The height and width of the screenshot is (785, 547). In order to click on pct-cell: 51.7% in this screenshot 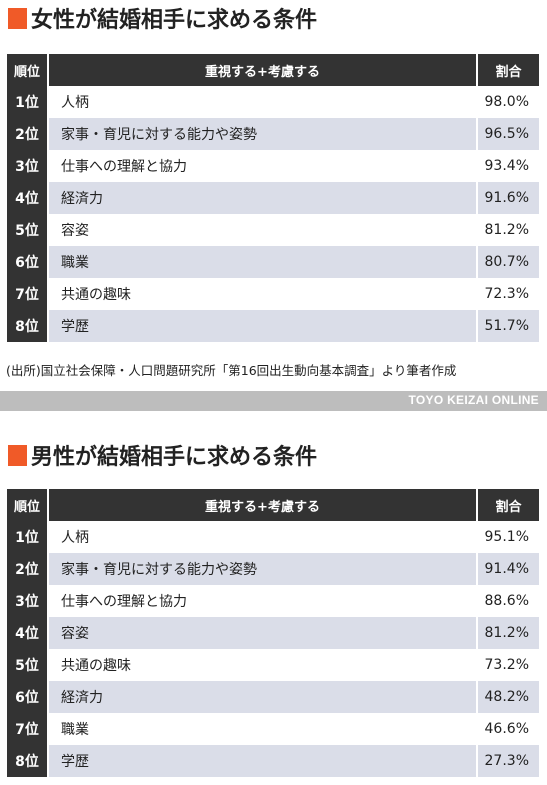, I will do `click(508, 326)`.